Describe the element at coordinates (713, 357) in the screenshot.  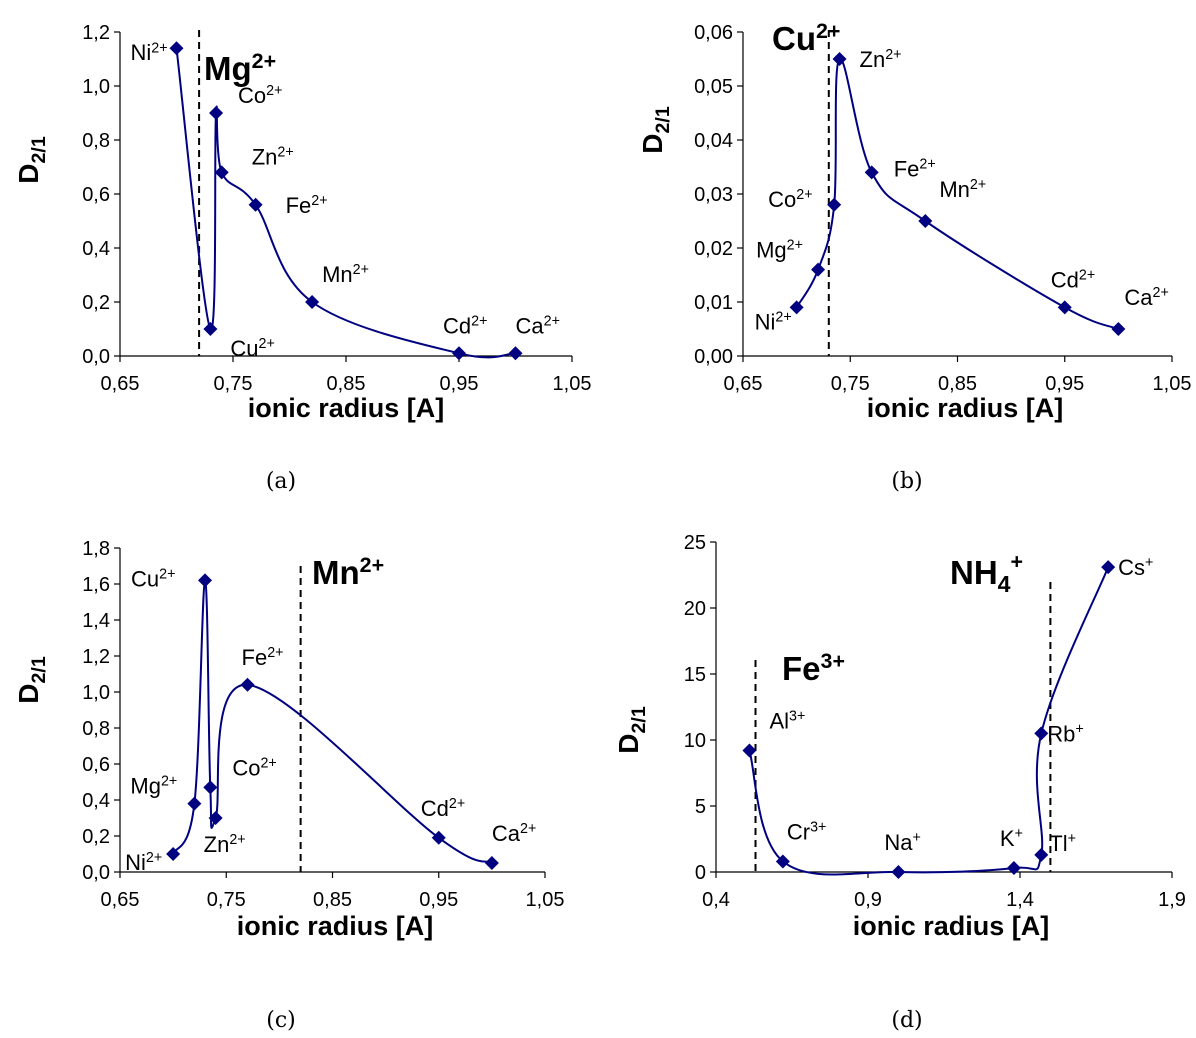
I see `y-tick-label: 0,00` at that location.